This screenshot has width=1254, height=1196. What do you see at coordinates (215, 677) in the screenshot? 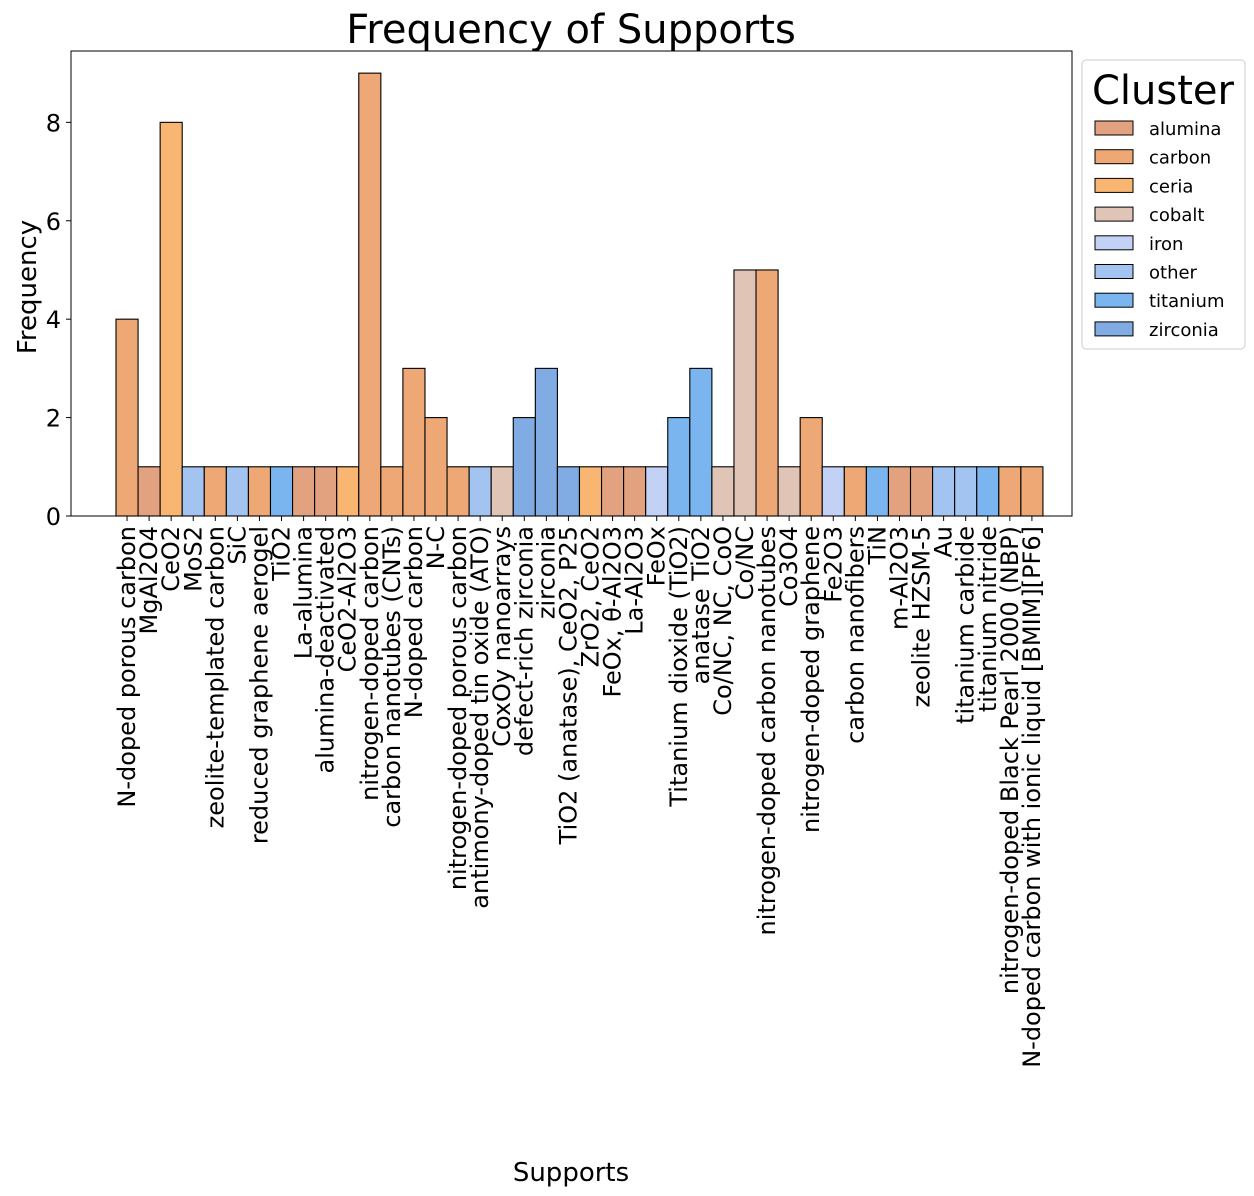
I see `x-tick-label: zeolite-templated carbon` at bounding box center [215, 677].